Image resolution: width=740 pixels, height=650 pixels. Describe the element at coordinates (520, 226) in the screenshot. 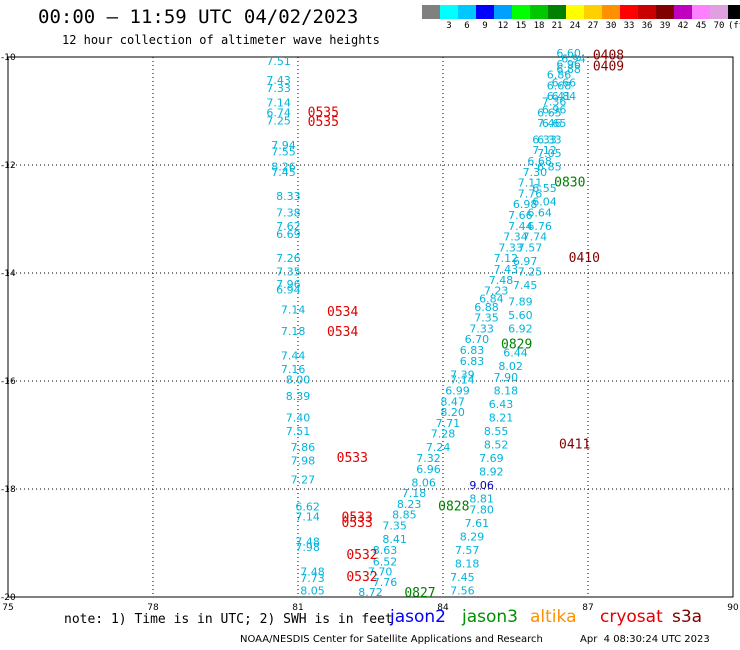

I see `wave-height-label: 7.44` at that location.